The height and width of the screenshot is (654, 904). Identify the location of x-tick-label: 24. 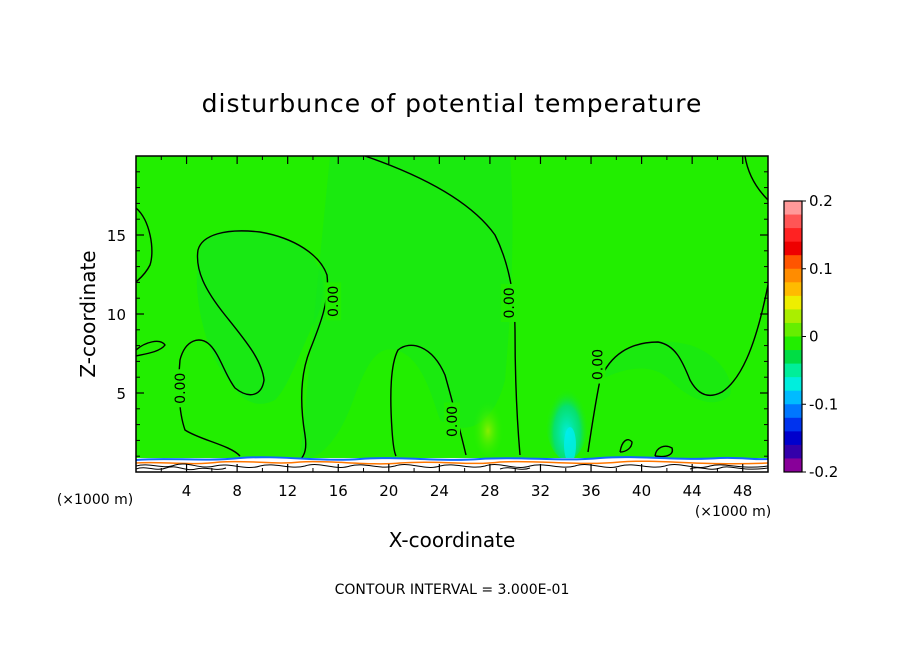
(439, 491).